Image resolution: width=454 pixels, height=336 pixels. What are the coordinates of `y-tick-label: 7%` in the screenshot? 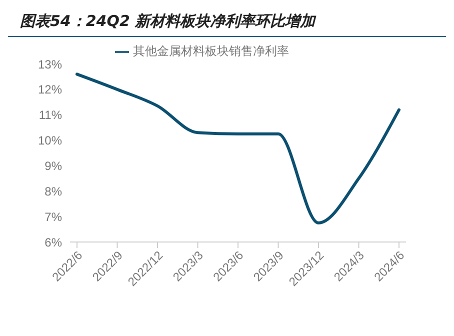 It's located at (53, 217).